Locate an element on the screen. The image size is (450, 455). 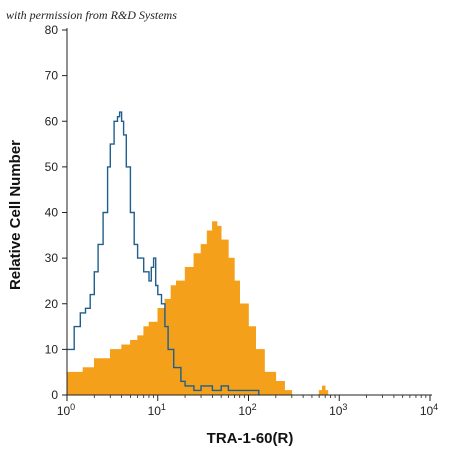
y-tick-label: 0 is located at coordinates (54, 395).